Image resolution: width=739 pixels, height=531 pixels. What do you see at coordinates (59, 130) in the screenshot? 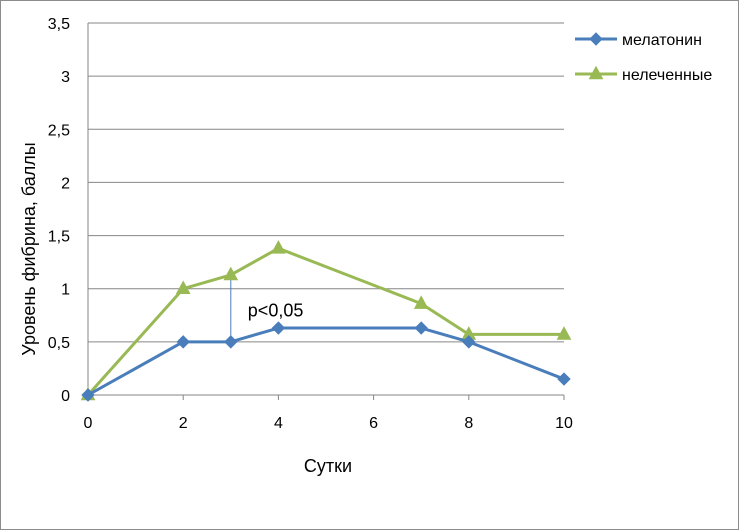
I see `y-tick-label: 2,5` at bounding box center [59, 130].